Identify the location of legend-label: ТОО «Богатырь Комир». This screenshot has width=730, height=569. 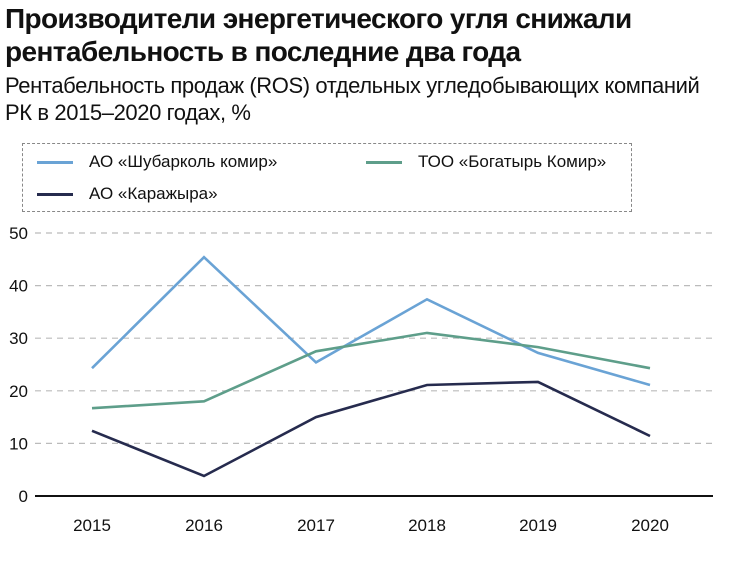
(512, 161).